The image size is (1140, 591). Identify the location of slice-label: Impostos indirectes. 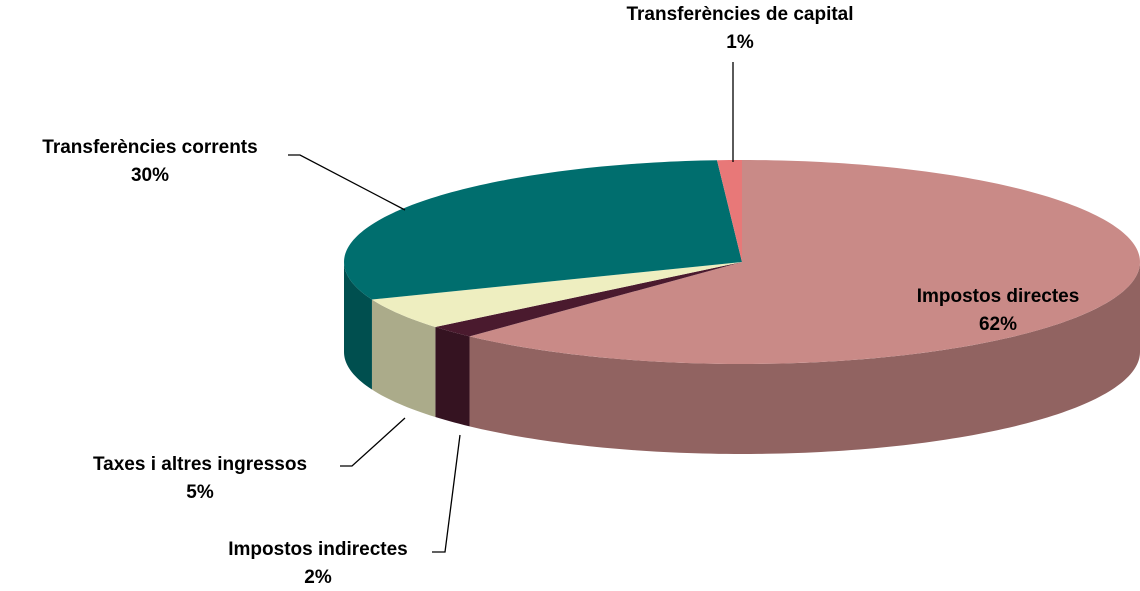
(318, 549).